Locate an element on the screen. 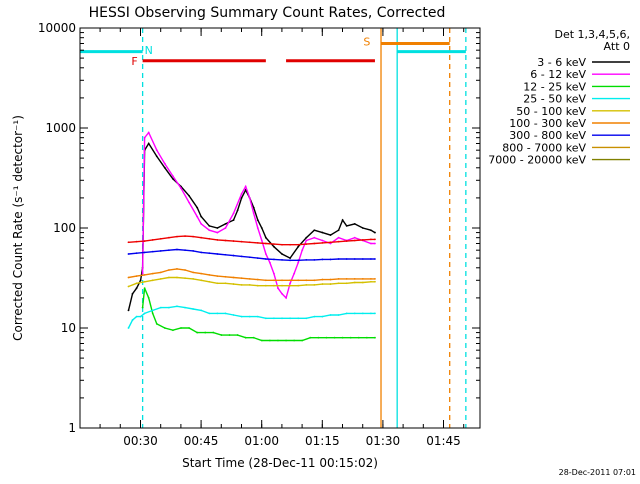 The width and height of the screenshot is (640, 484). legend-label-4: 50 - 100 keV is located at coordinates (551, 111).